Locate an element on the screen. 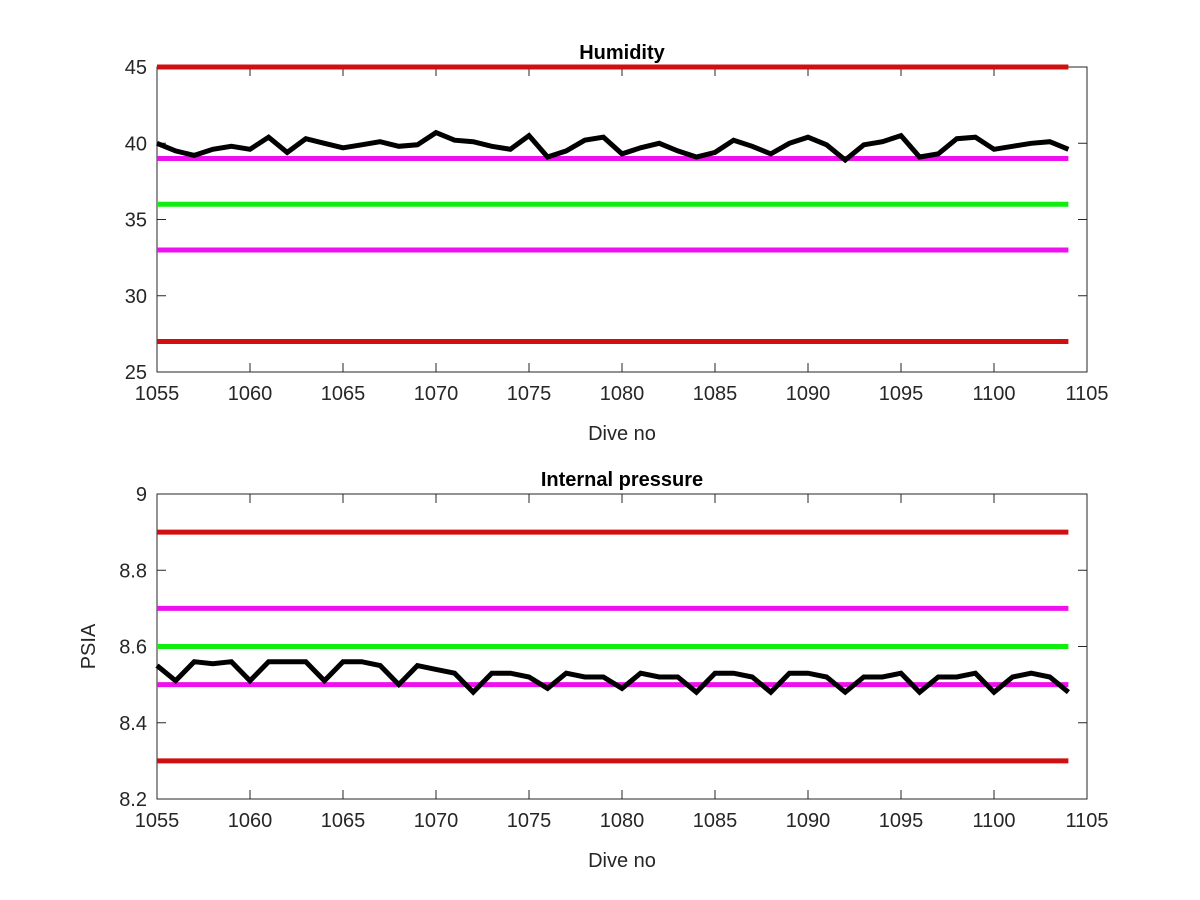 The image size is (1200, 900). y-tick-label: 8.8 is located at coordinates (133, 571).